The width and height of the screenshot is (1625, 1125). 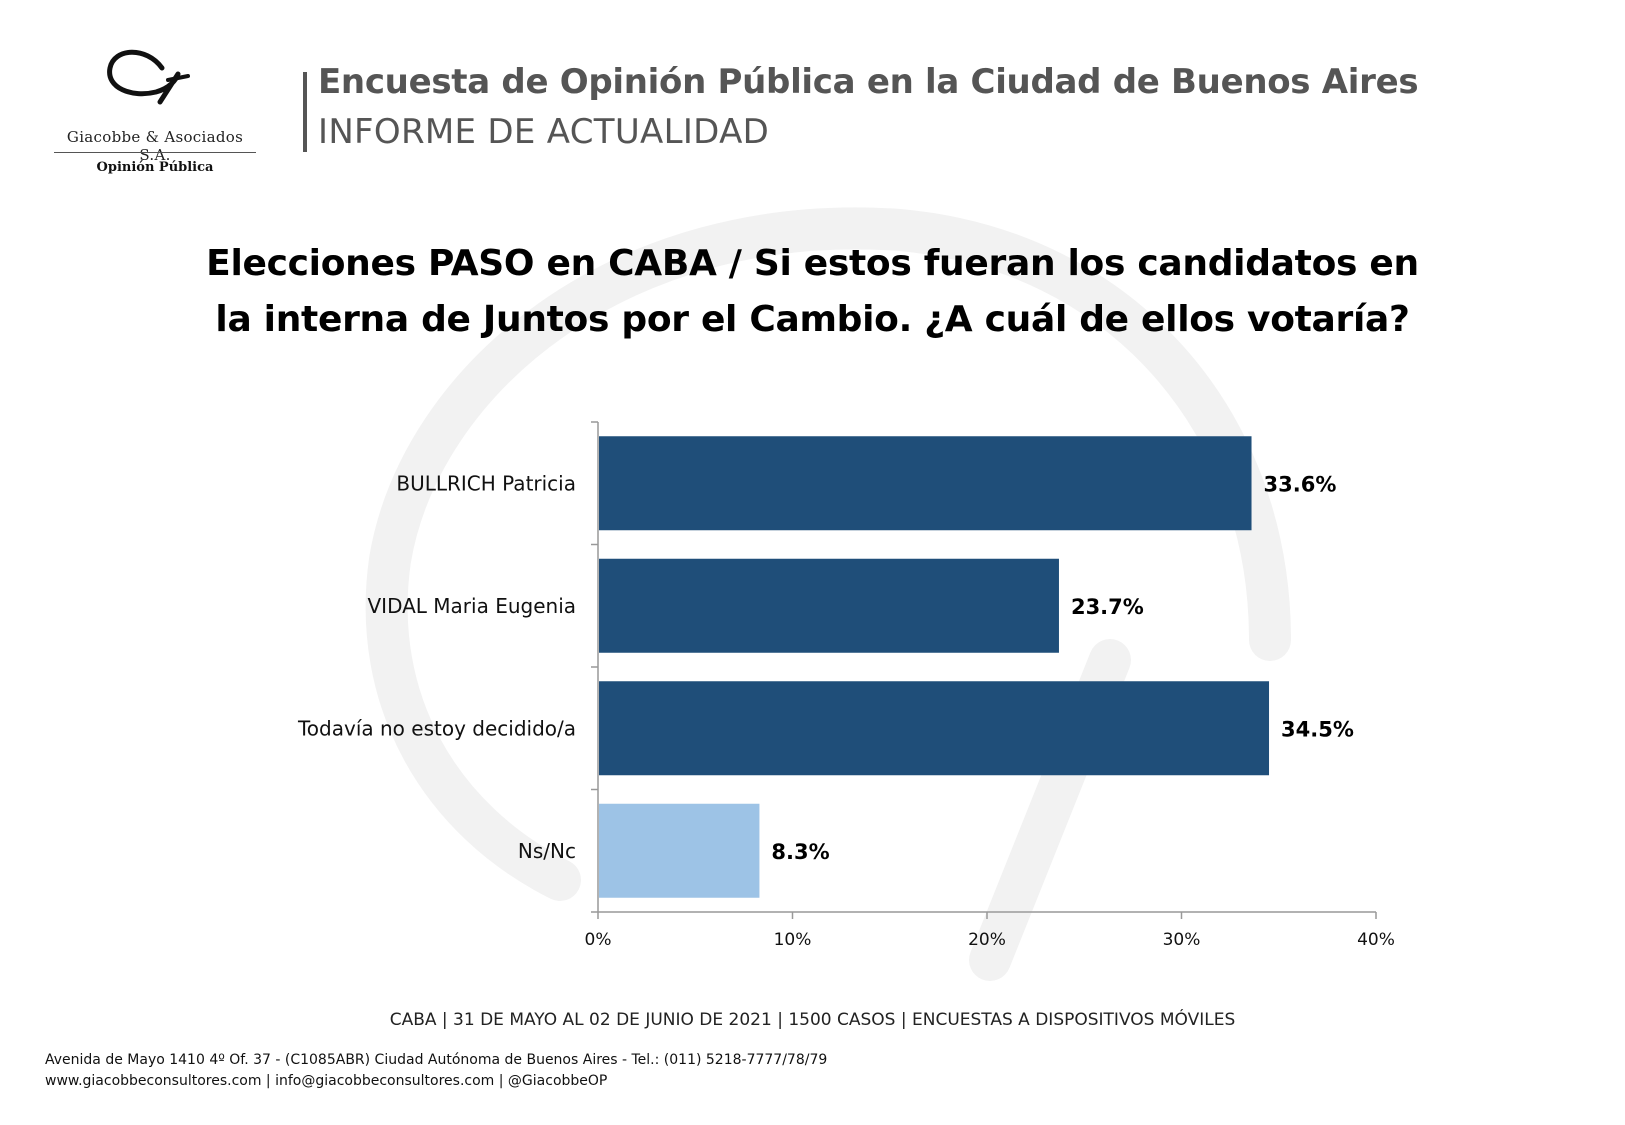 I want to click on x-tick-label: 10%, so click(x=793, y=940).